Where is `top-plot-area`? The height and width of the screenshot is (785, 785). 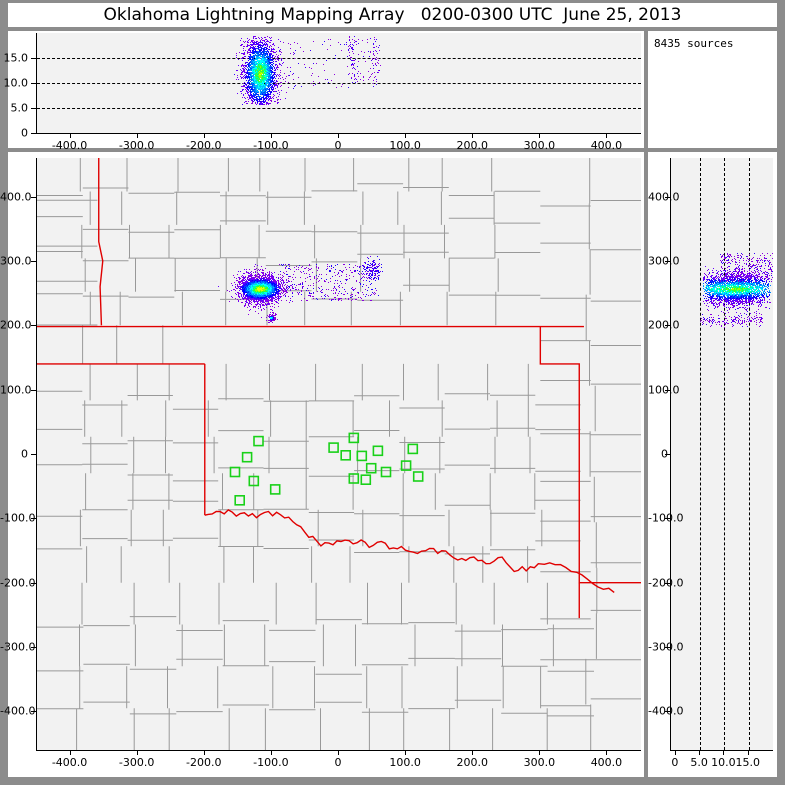 top-plot-area is located at coordinates (338, 83).